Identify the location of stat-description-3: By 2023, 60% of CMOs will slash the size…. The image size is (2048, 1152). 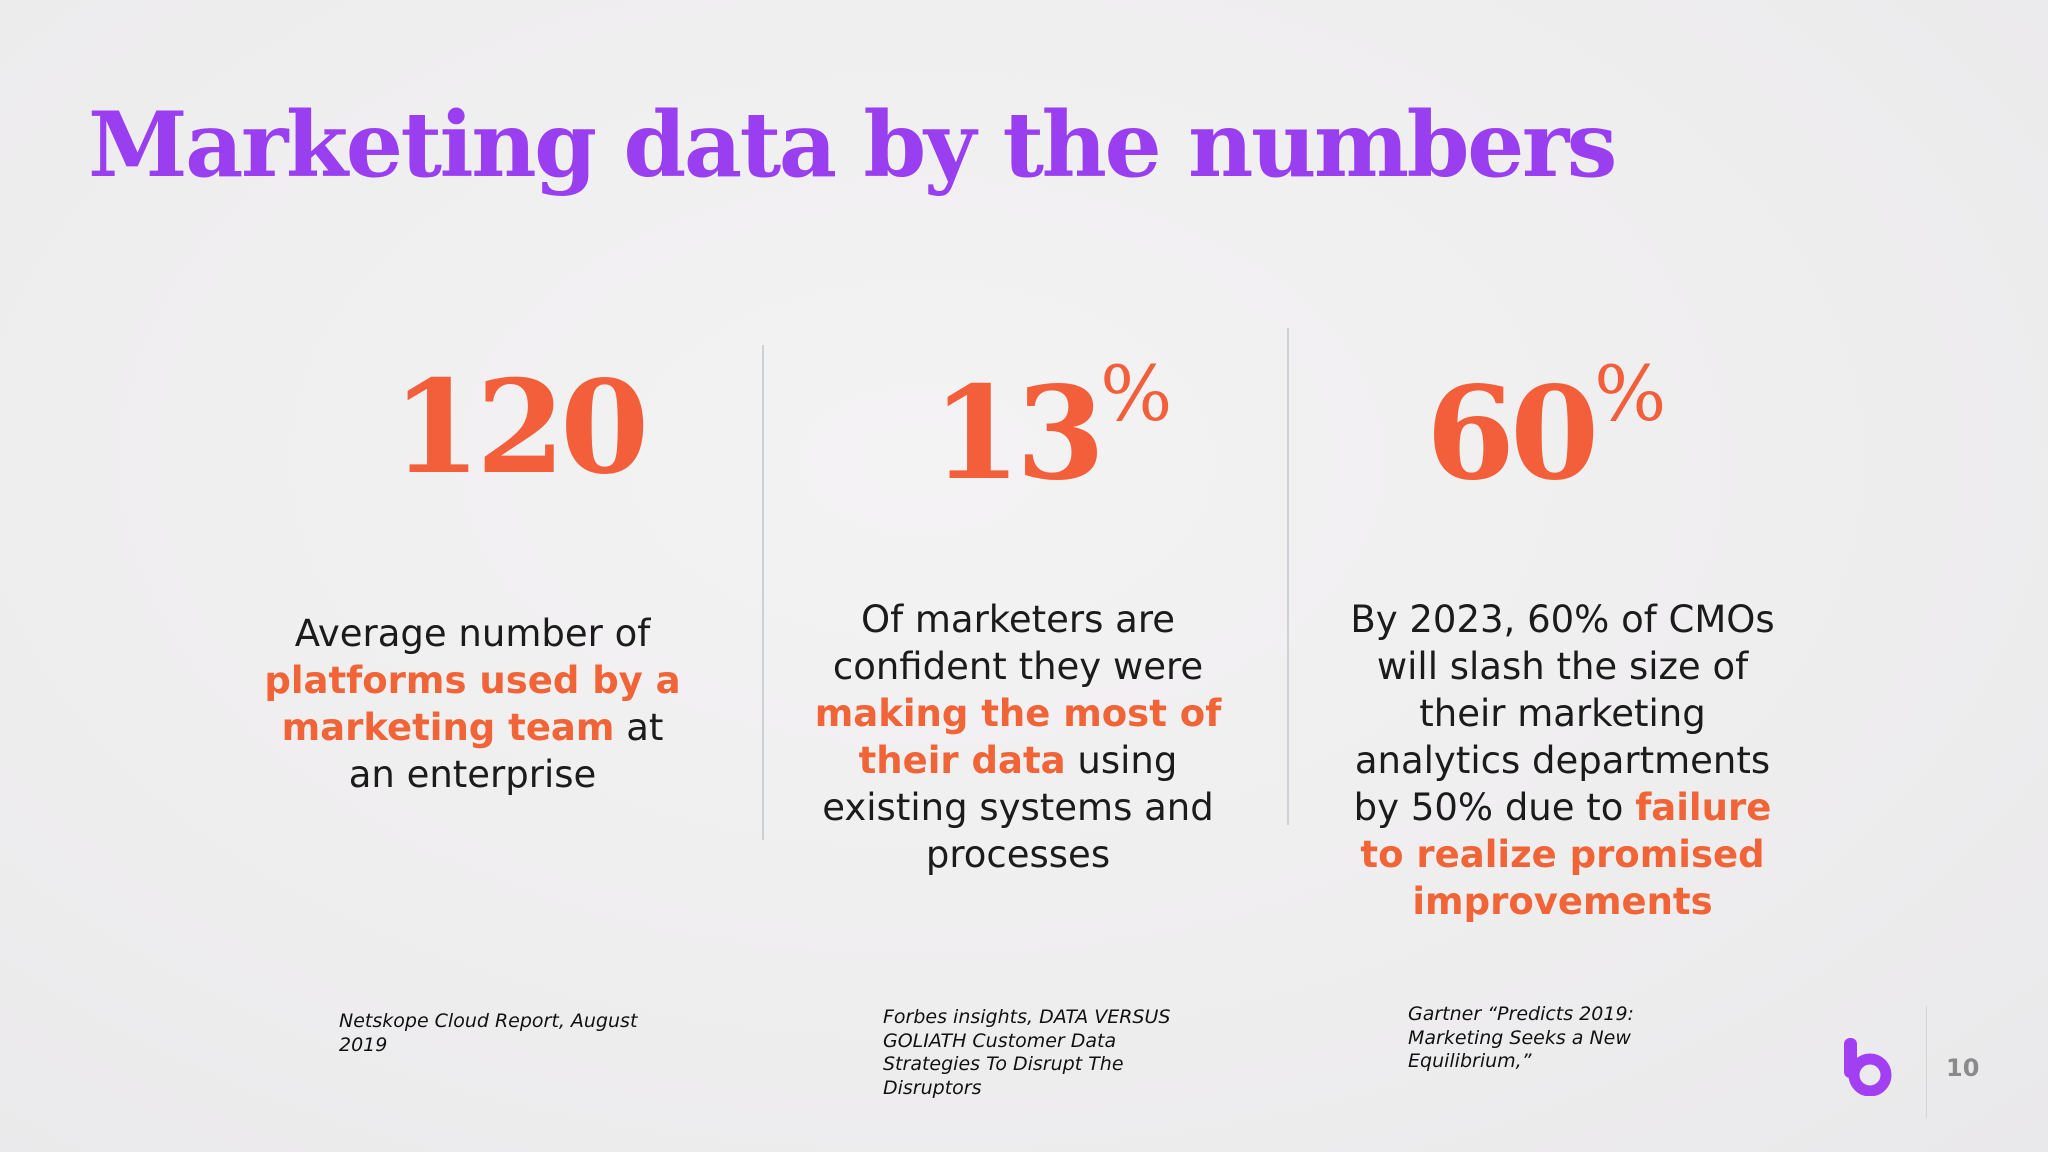
(1562, 760).